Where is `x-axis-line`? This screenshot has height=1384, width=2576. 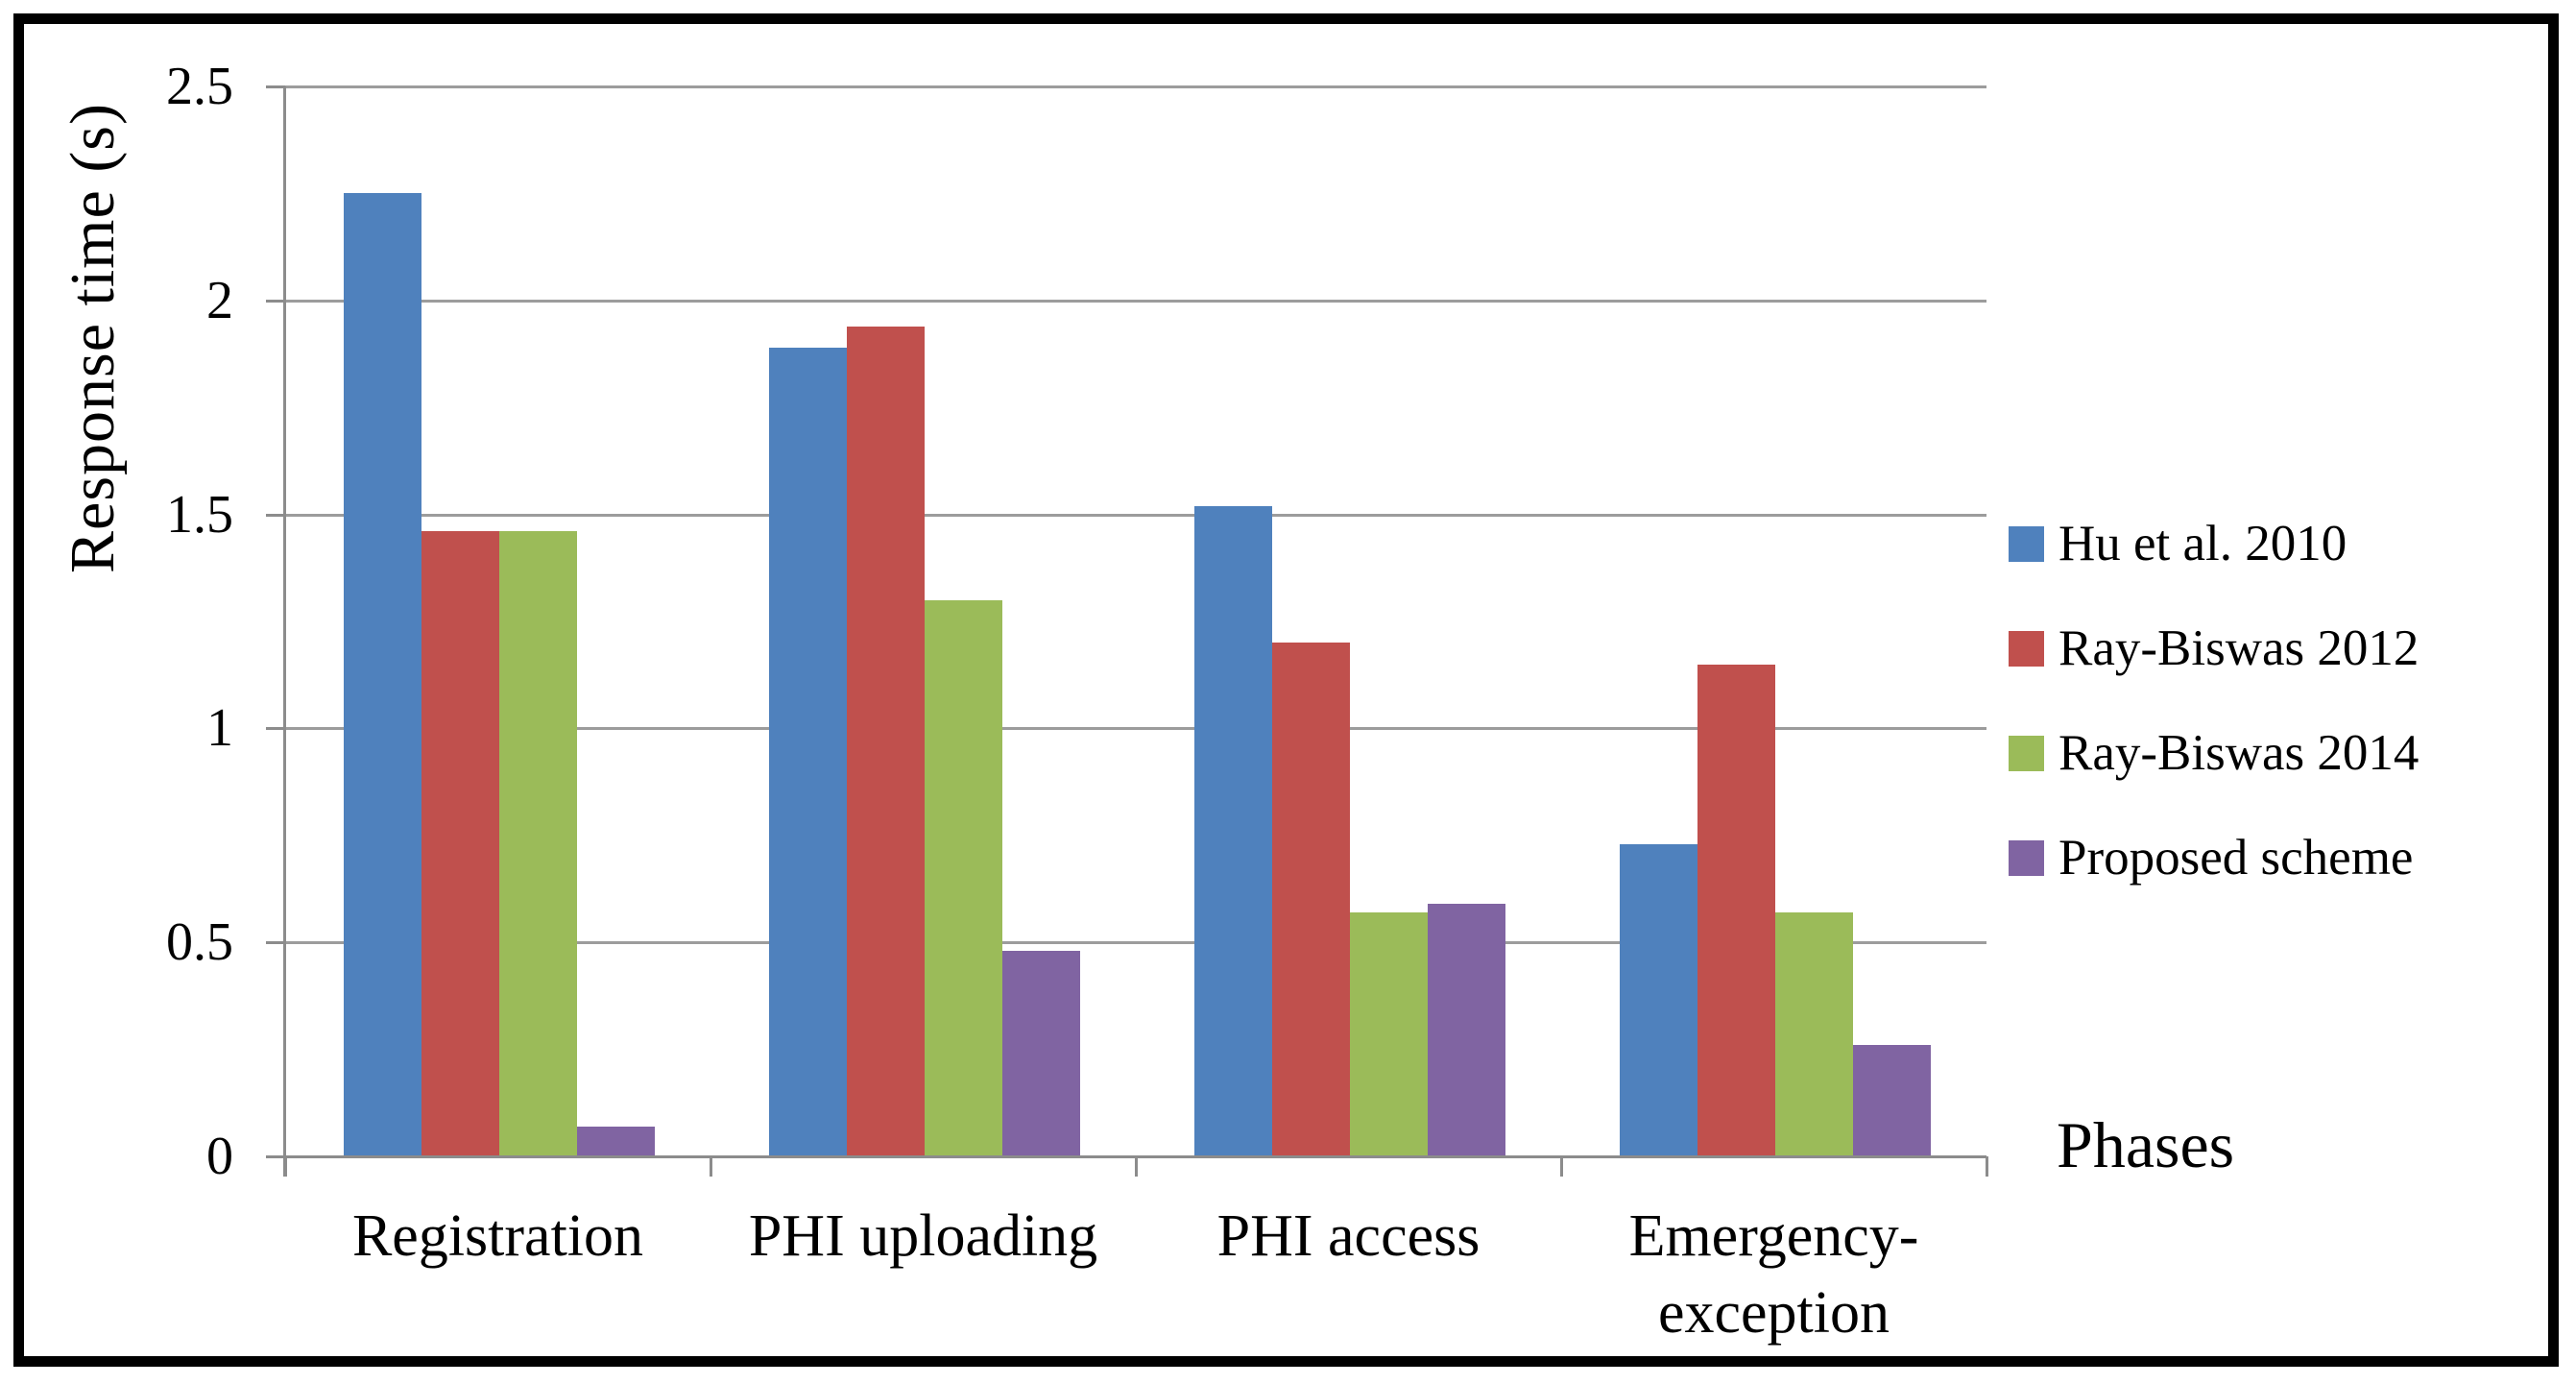
x-axis-line is located at coordinates (1126, 1156).